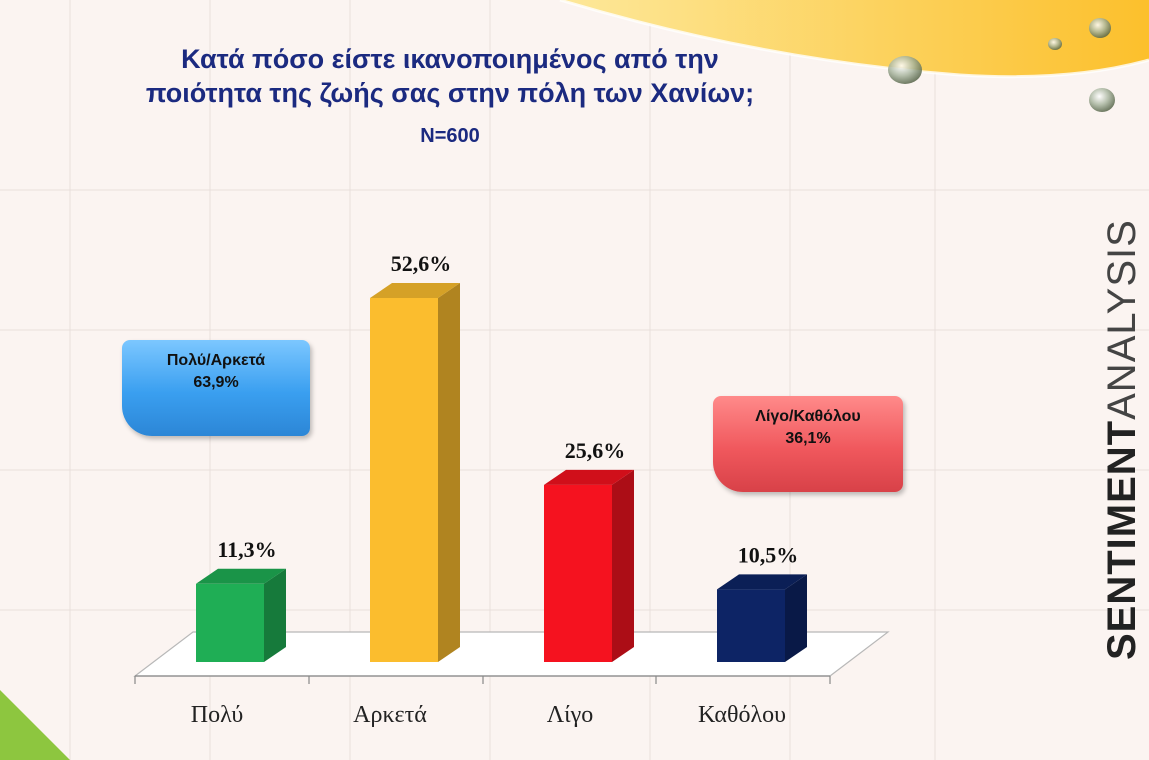  I want to click on callout-positive: Πολύ/Αρκετά 63,9%, so click(216, 388).